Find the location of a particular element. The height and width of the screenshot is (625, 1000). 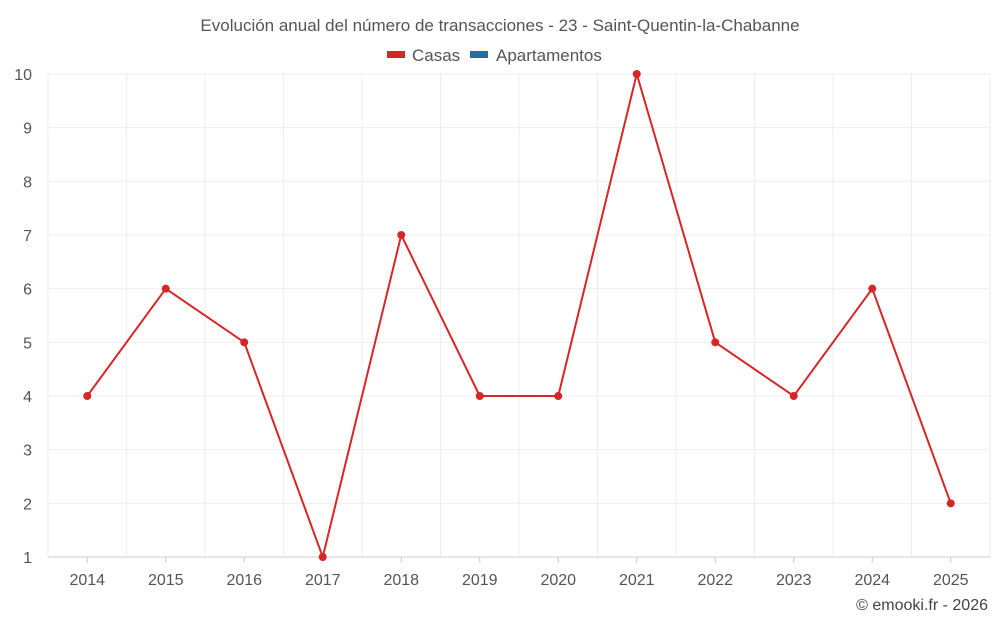

x-tick-label: 2017 is located at coordinates (323, 580).